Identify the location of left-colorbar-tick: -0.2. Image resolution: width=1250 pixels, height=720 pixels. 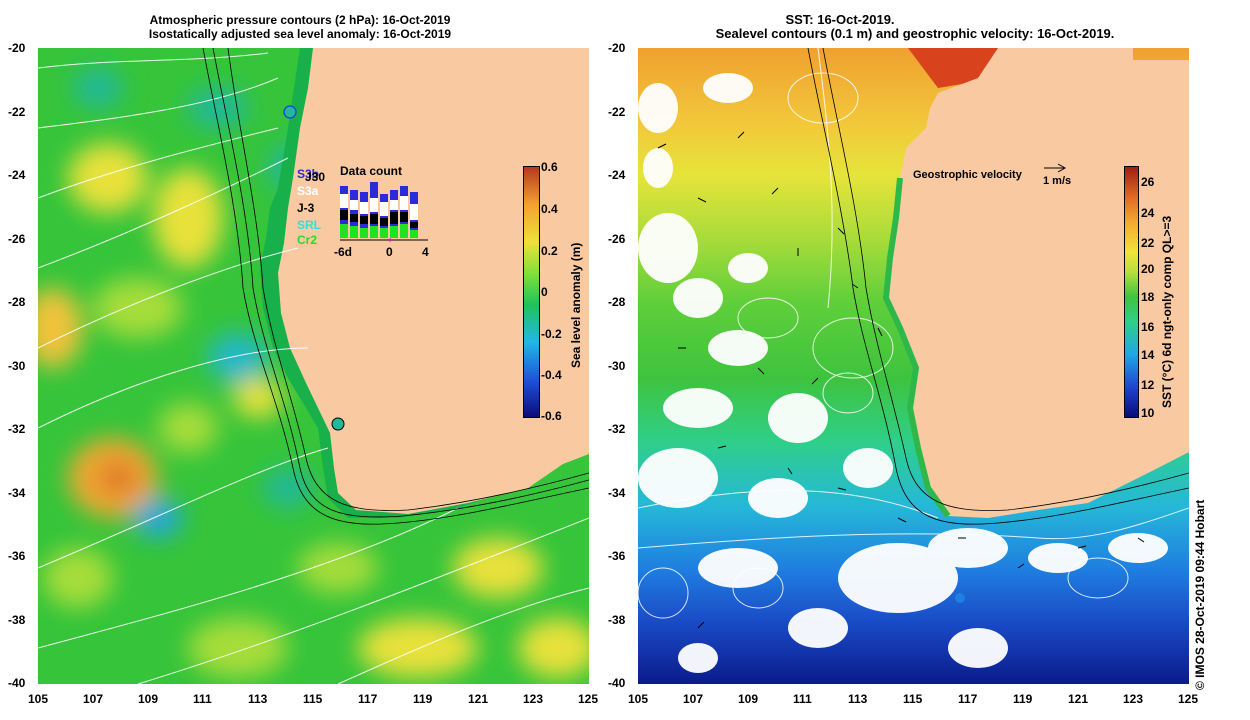
(551, 334).